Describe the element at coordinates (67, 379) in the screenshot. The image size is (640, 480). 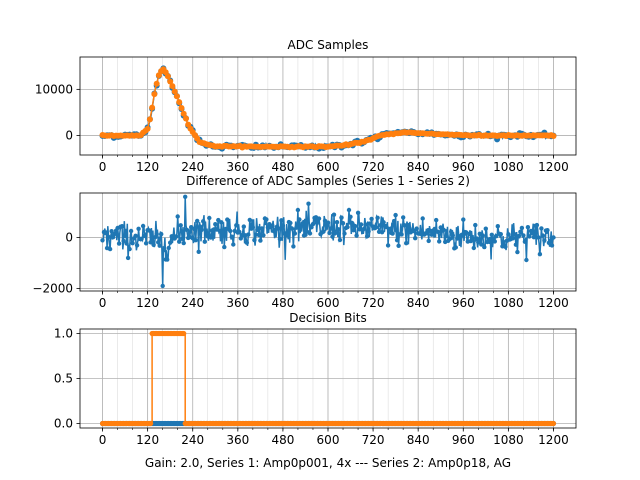
I see `y-axis: 0.0 0.5 1.0` at that location.